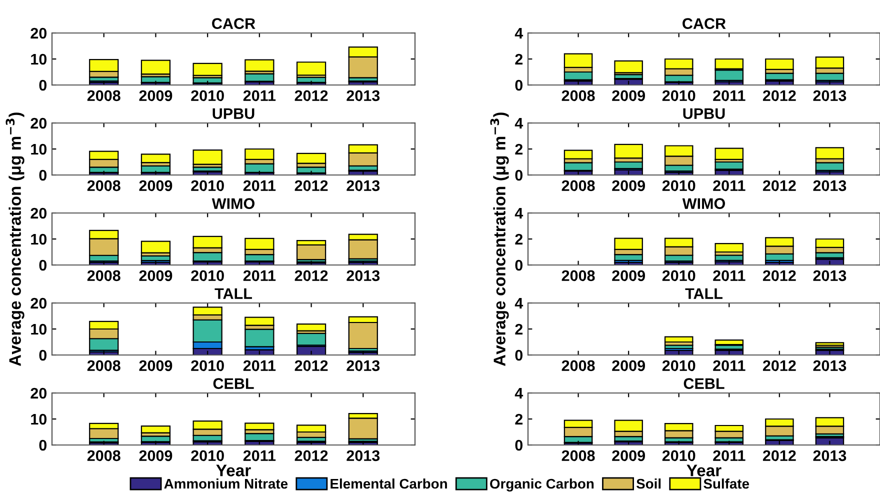 The width and height of the screenshot is (880, 499). Describe the element at coordinates (648, 483) in the screenshot. I see `legend-label: Soil` at that location.